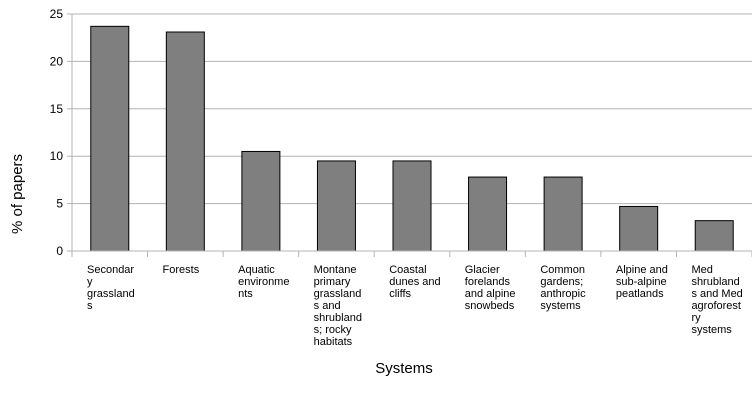  Describe the element at coordinates (57, 14) in the screenshot. I see `y-tick-label: 25` at that location.